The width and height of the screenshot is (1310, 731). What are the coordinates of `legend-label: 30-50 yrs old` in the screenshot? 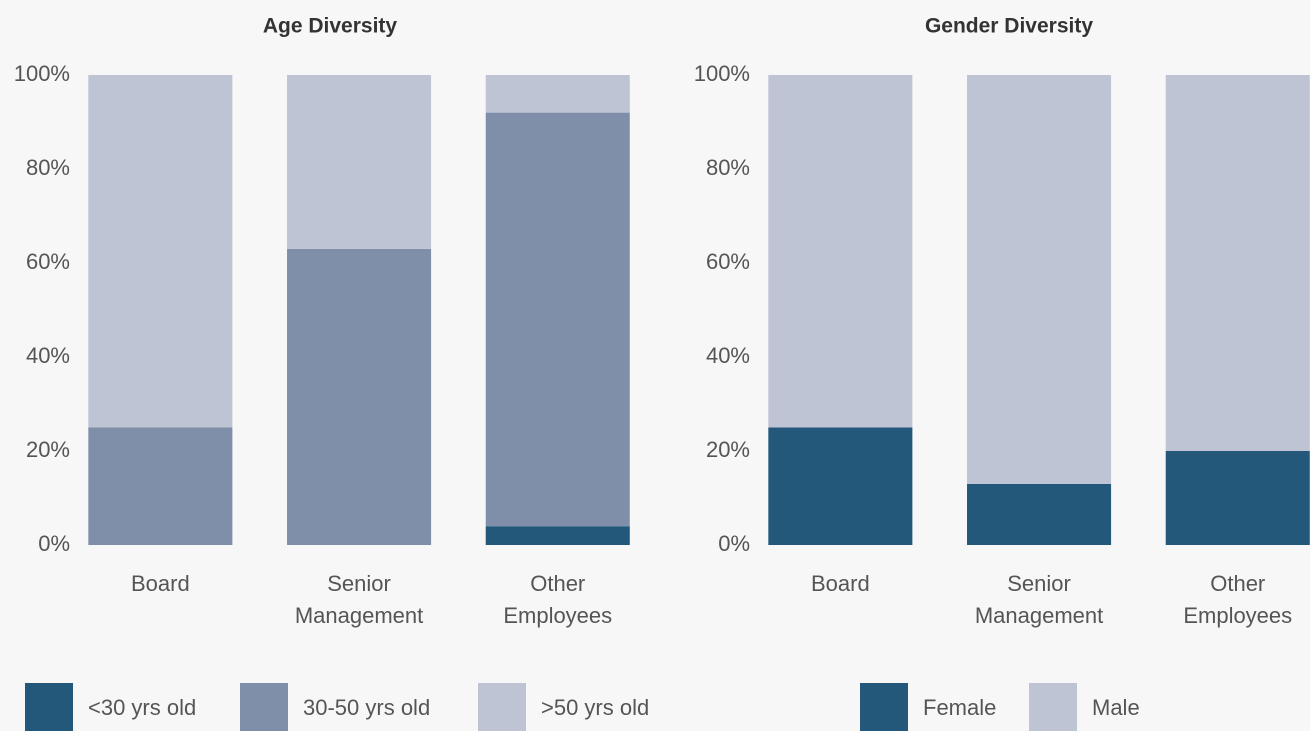 It's located at (366, 707).